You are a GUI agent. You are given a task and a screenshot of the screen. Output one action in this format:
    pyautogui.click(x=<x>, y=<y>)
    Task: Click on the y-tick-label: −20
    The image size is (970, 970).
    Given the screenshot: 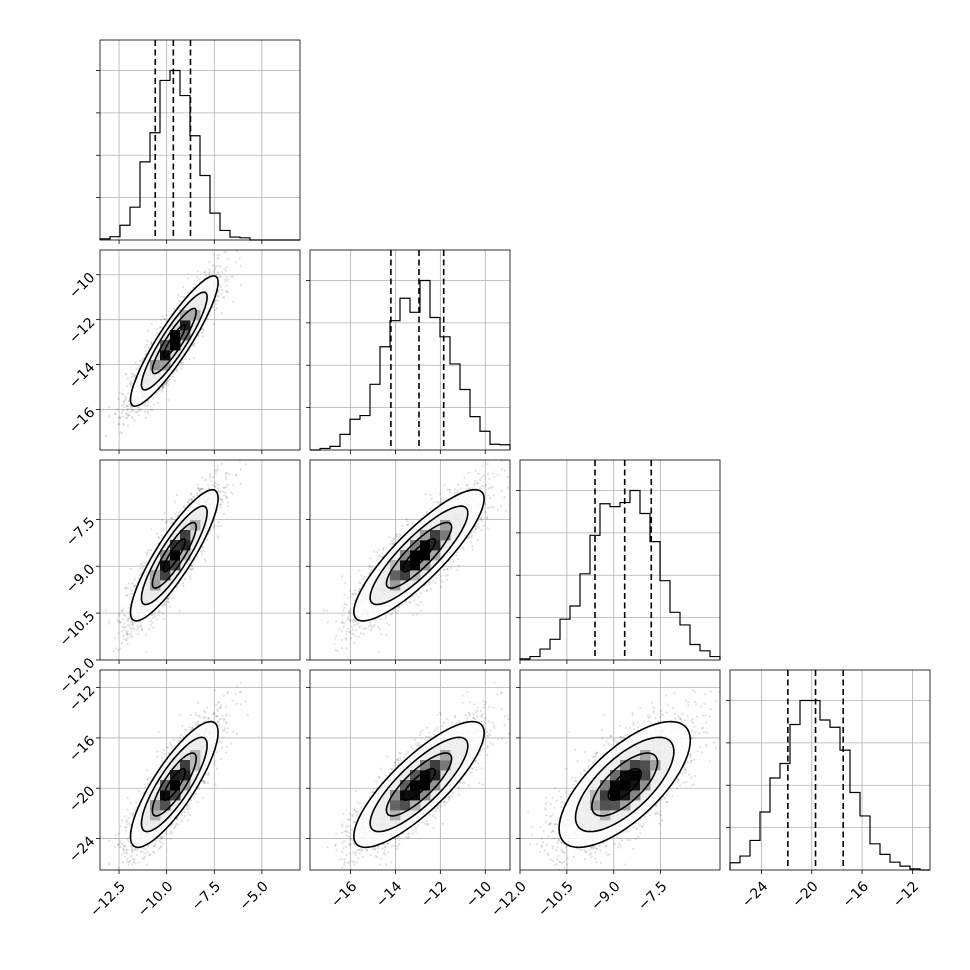 What is the action you would take?
    pyautogui.click(x=82, y=799)
    